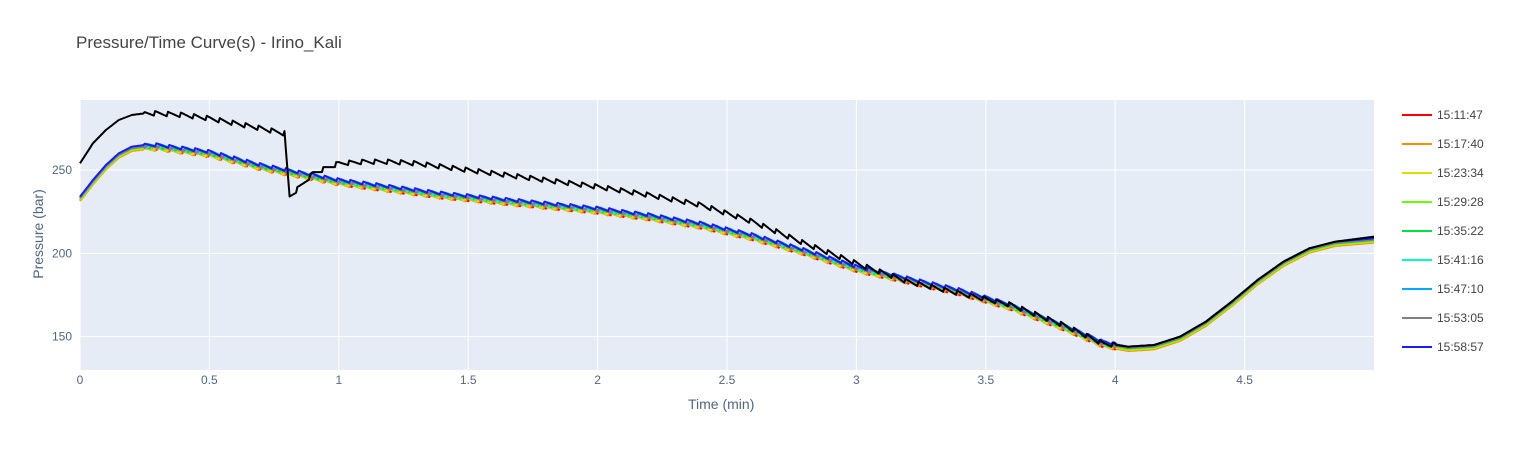 The height and width of the screenshot is (450, 1516). I want to click on legend-item: 15:58:57, so click(1457, 346).